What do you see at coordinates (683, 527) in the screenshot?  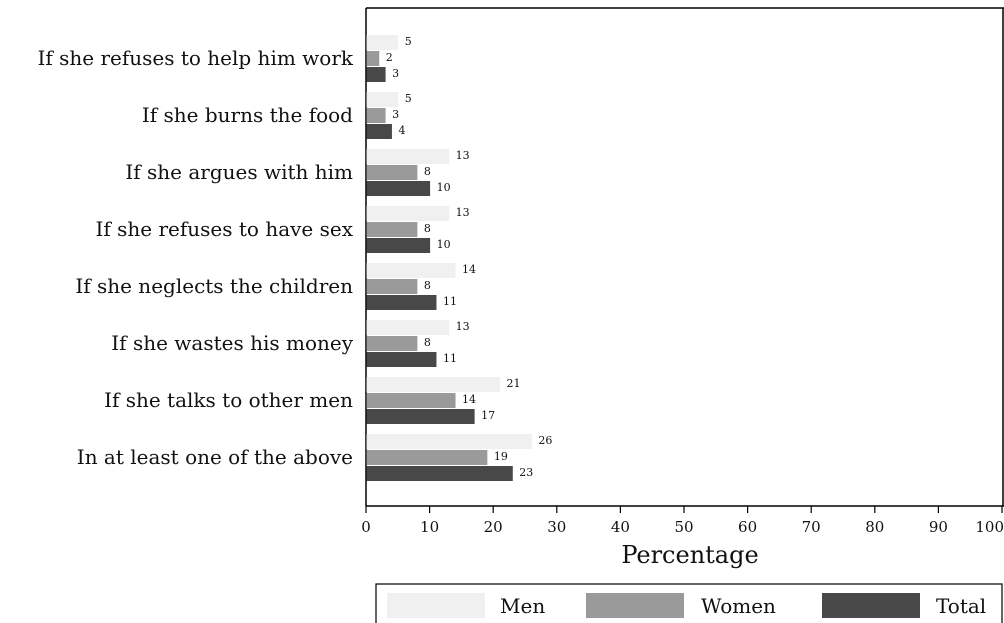 I see `x-tick-label: 50` at bounding box center [683, 527].